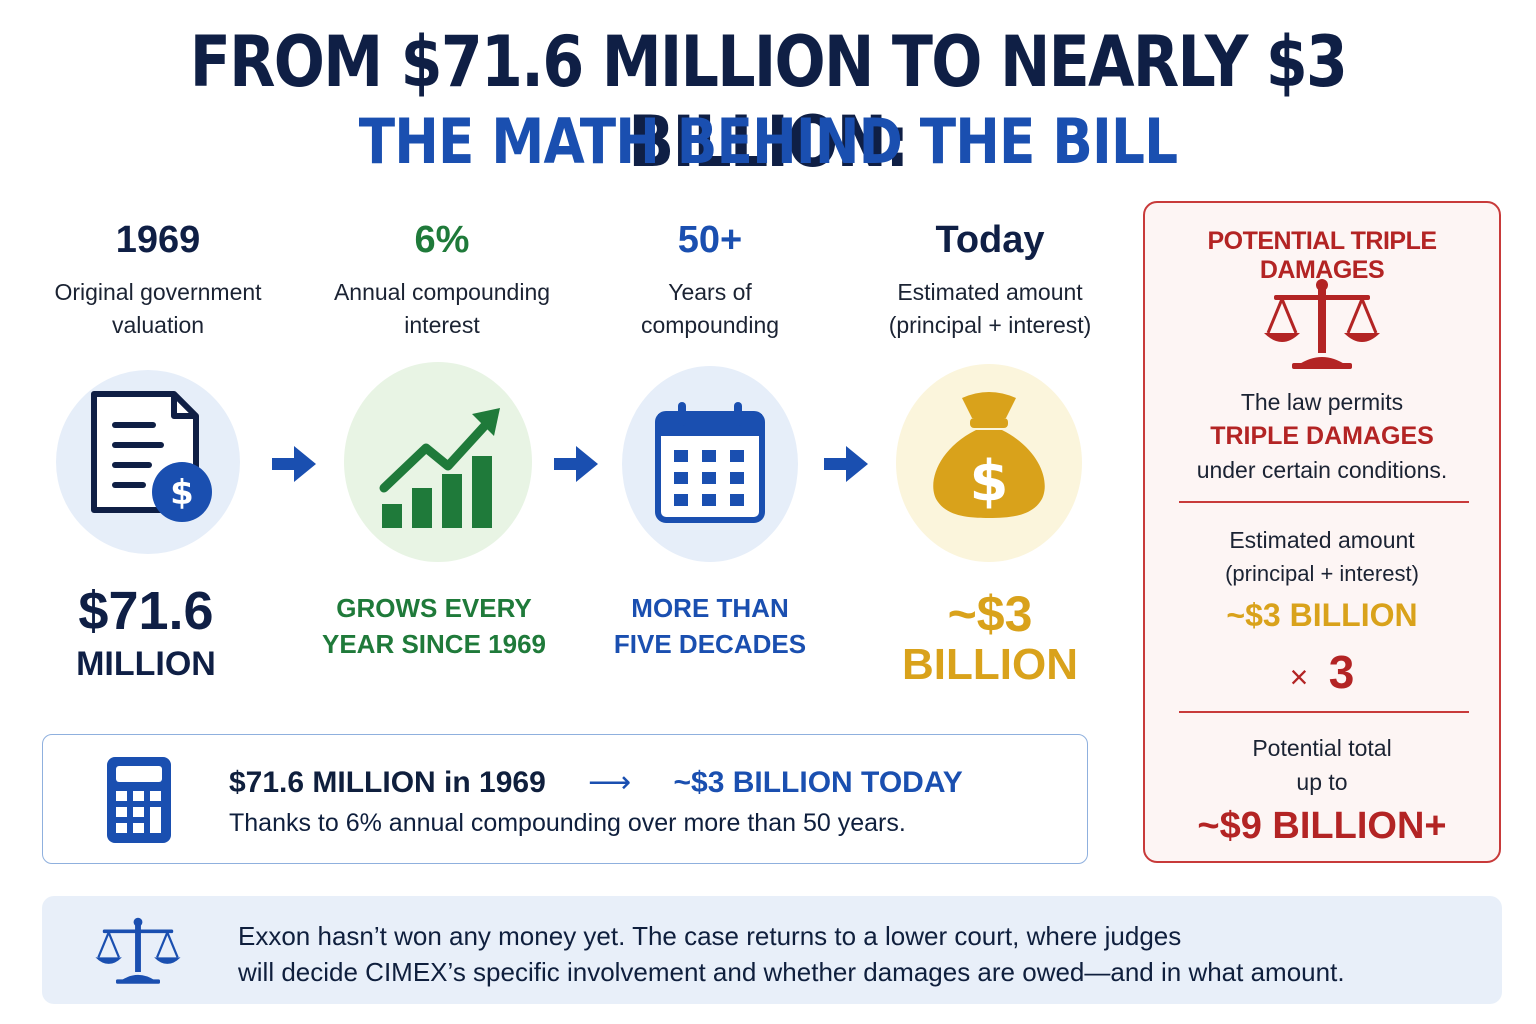 This screenshot has height=1024, width=1536. Describe the element at coordinates (710, 292) in the screenshot. I see `step-desc-line: Years of` at that location.